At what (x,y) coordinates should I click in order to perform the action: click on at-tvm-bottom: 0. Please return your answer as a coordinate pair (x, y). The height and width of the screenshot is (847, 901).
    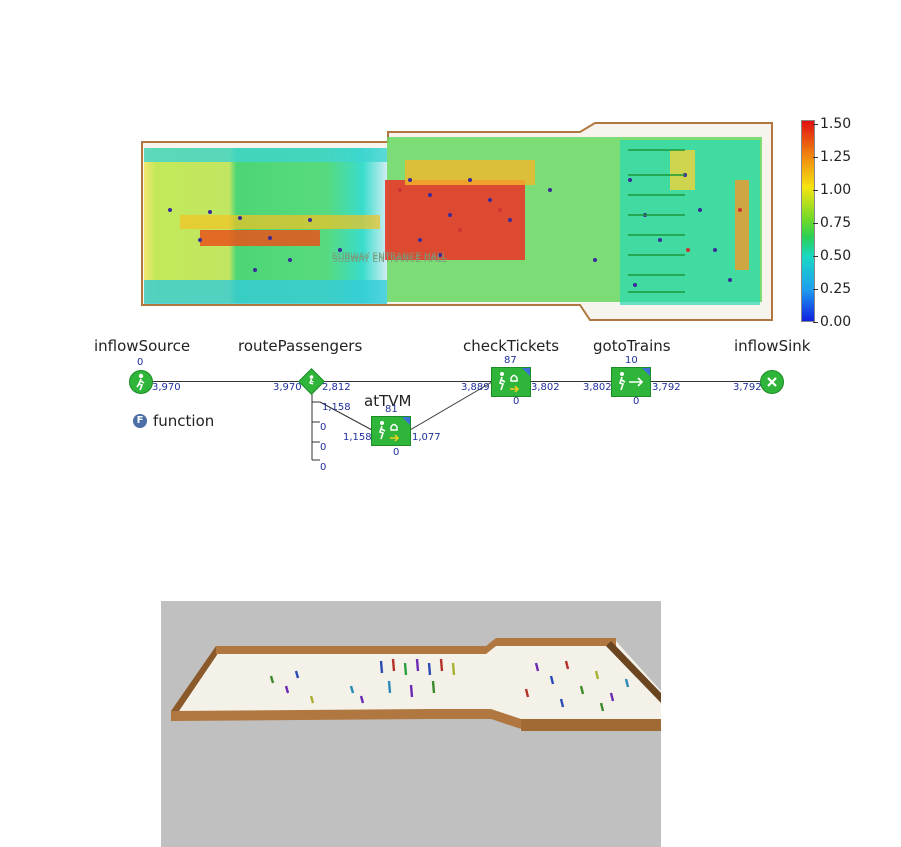
    Looking at the image, I should click on (396, 452).